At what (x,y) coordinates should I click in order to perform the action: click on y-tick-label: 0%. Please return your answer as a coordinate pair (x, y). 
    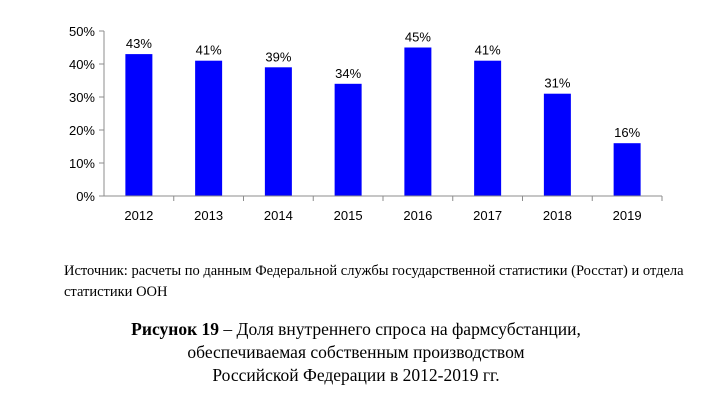
    Looking at the image, I should click on (85, 196).